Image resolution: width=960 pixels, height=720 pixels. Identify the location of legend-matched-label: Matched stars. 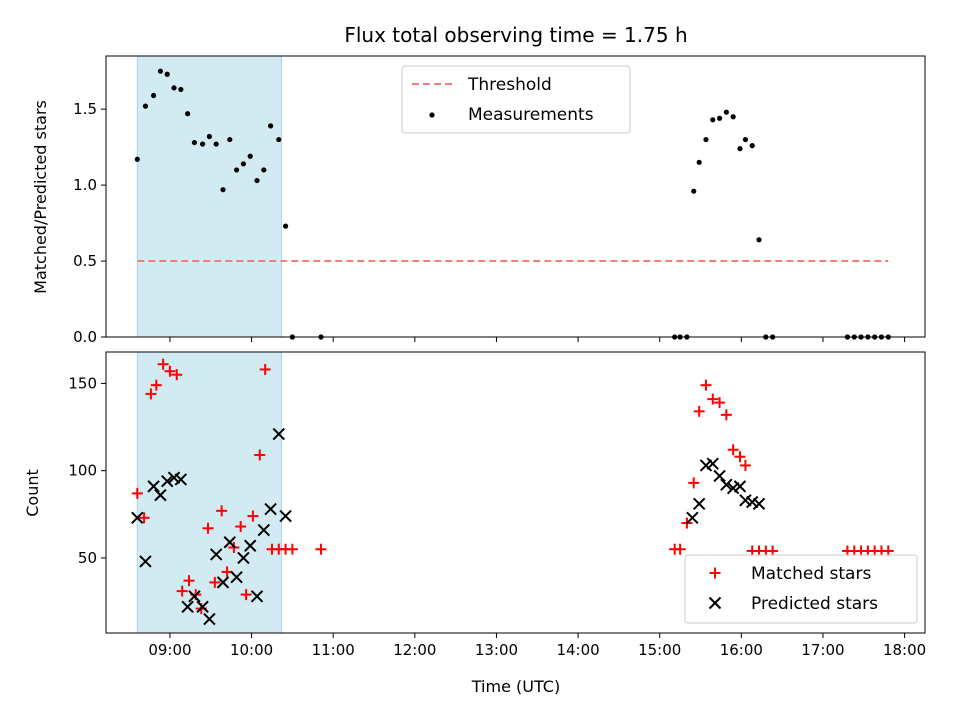
(811, 574).